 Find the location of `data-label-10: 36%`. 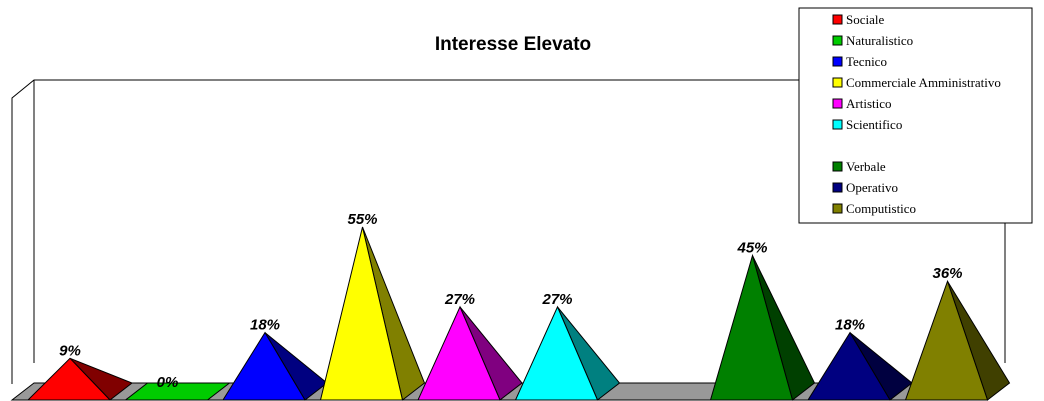

data-label-10: 36% is located at coordinates (947, 273).